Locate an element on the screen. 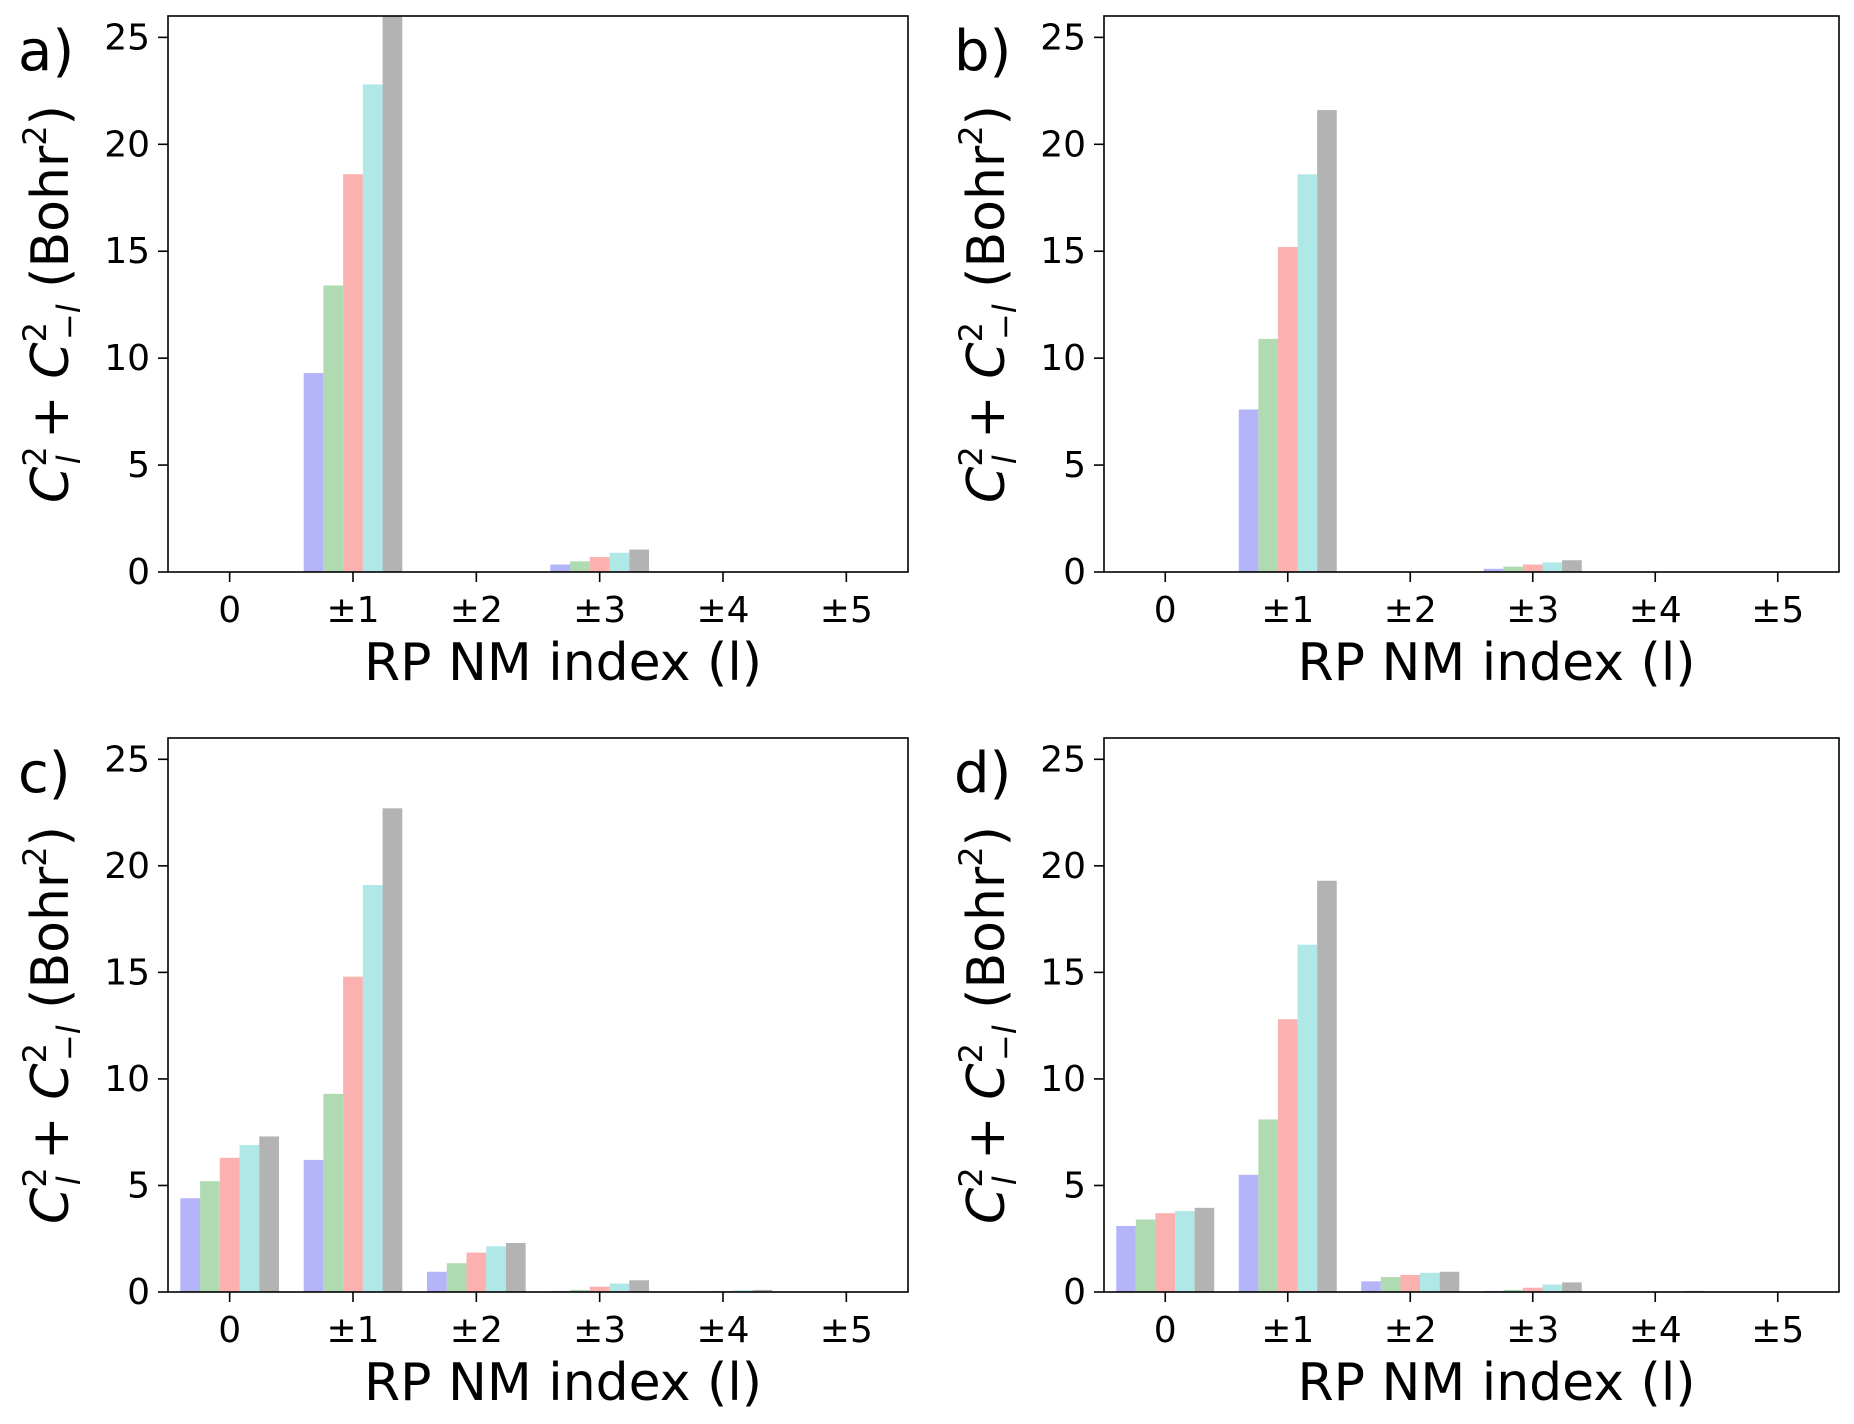 This screenshot has height=1424, width=1854. panel-label: c) is located at coordinates (44, 773).